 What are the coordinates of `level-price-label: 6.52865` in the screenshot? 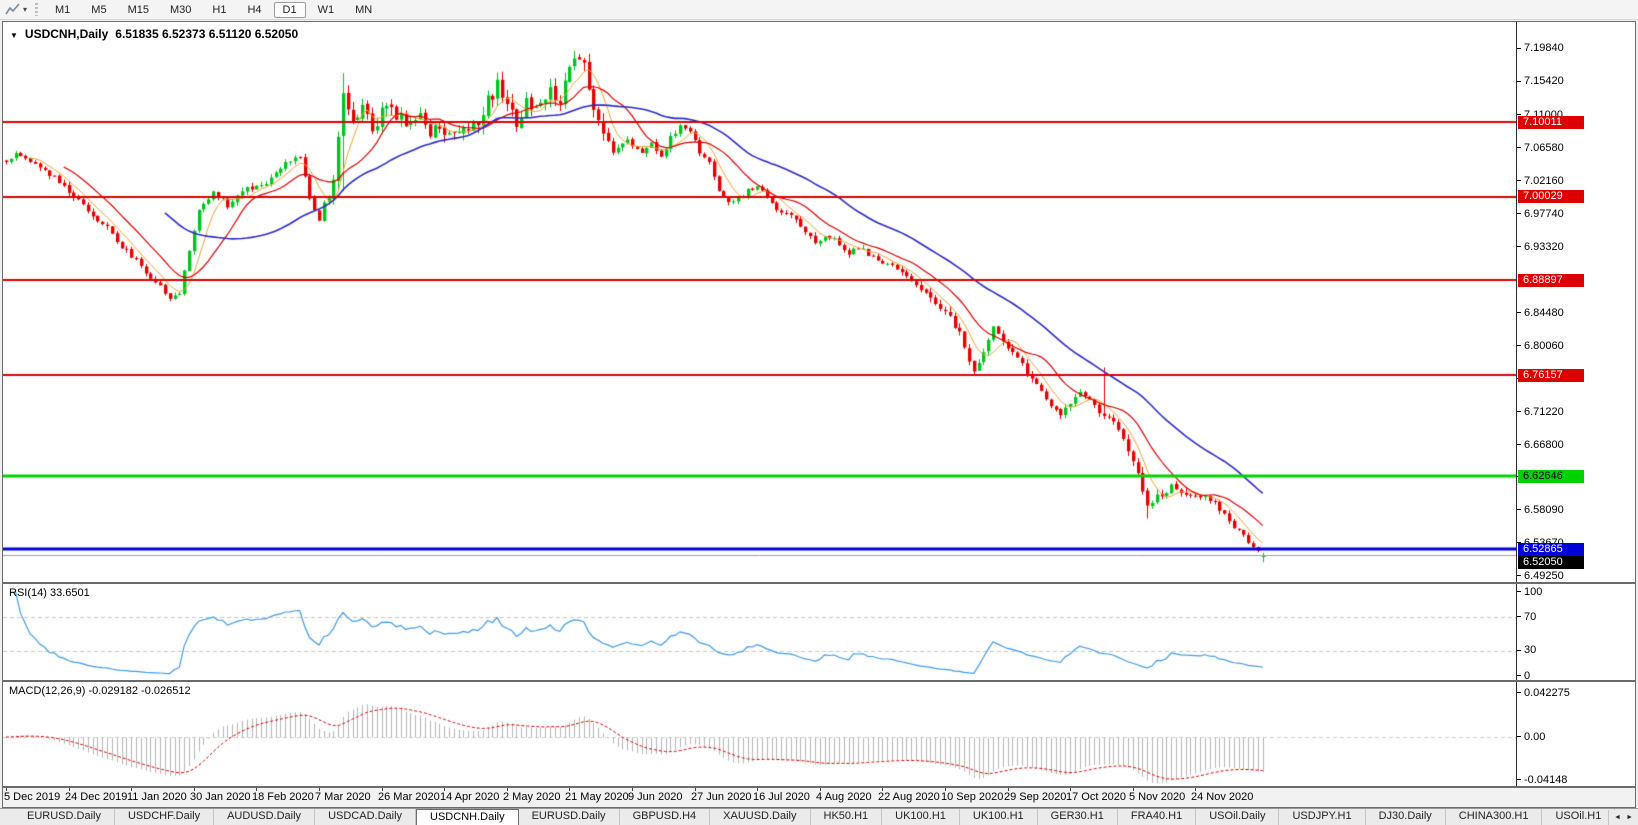 It's located at (1551, 549).